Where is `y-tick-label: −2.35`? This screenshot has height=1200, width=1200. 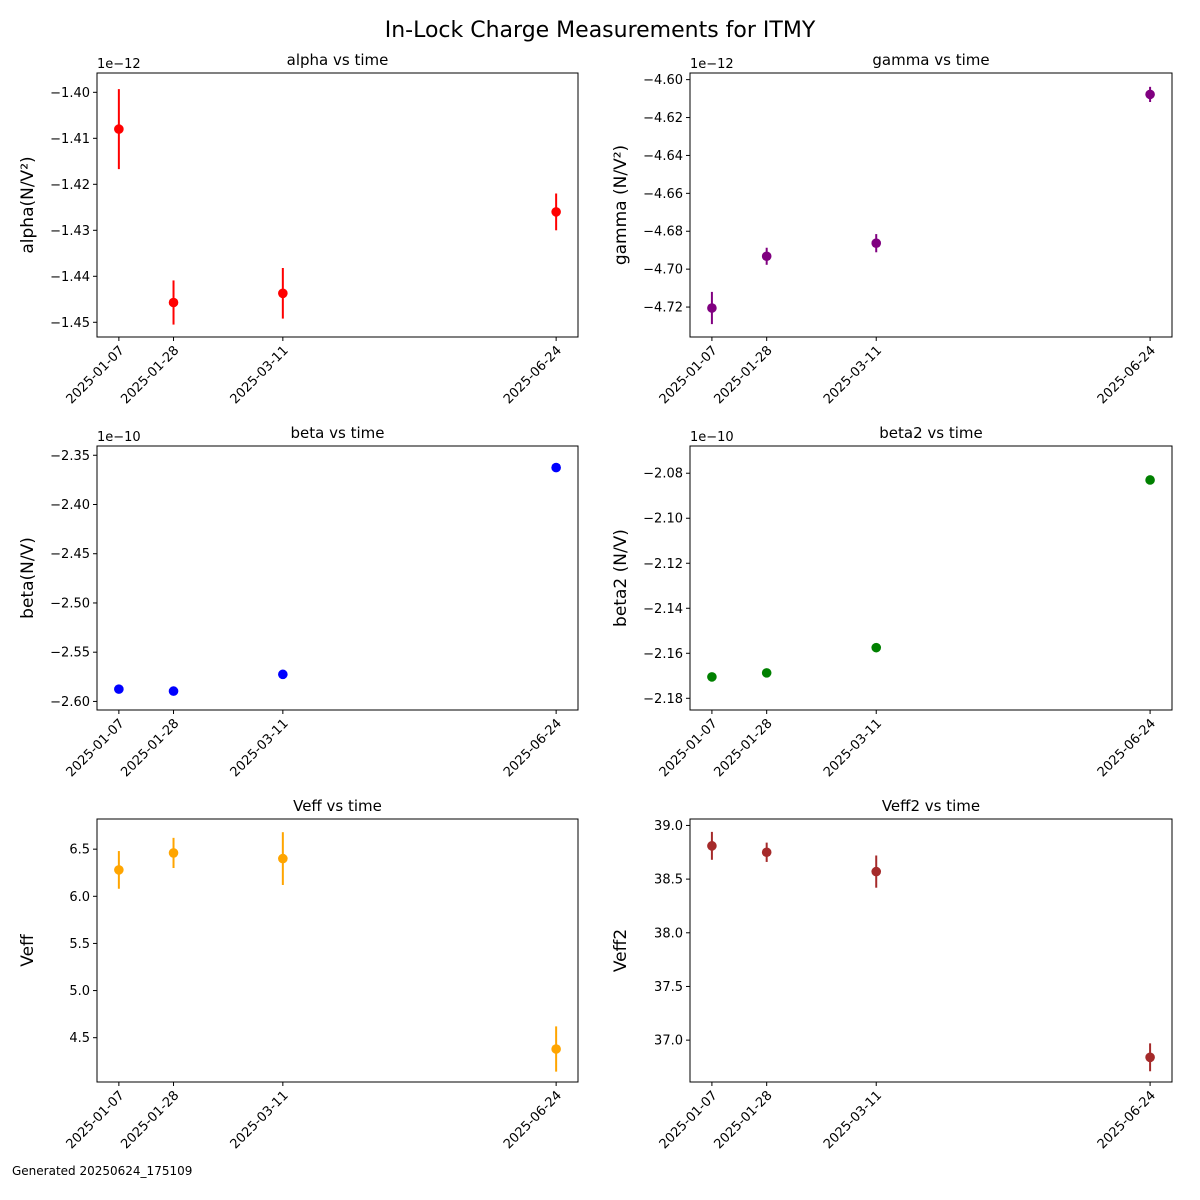
y-tick-label: −2.35 is located at coordinates (70, 456).